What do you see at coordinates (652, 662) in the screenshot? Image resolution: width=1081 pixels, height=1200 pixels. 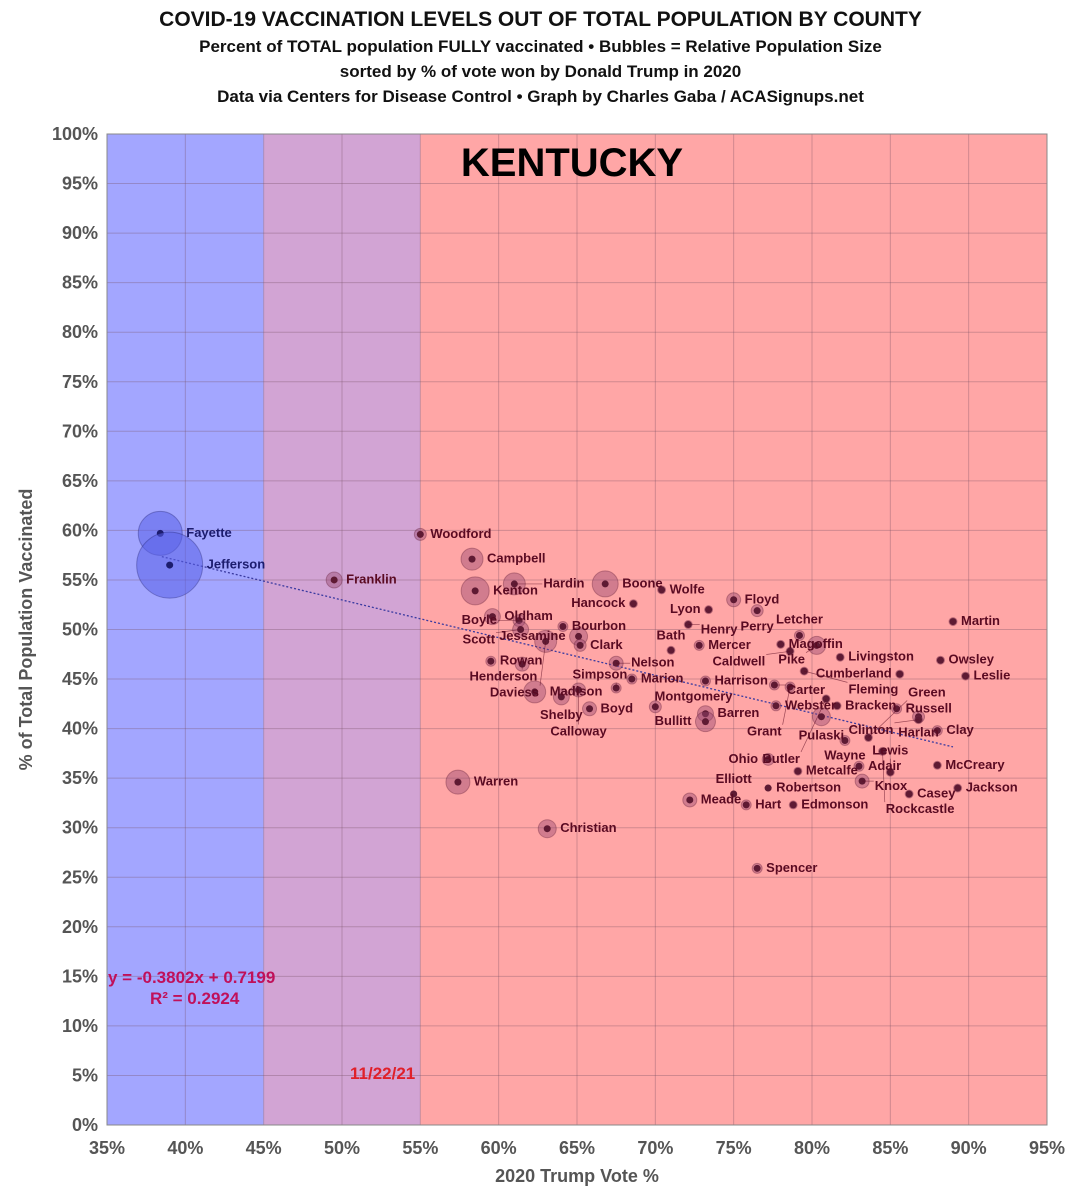 I see `data-label: Nelson` at bounding box center [652, 662].